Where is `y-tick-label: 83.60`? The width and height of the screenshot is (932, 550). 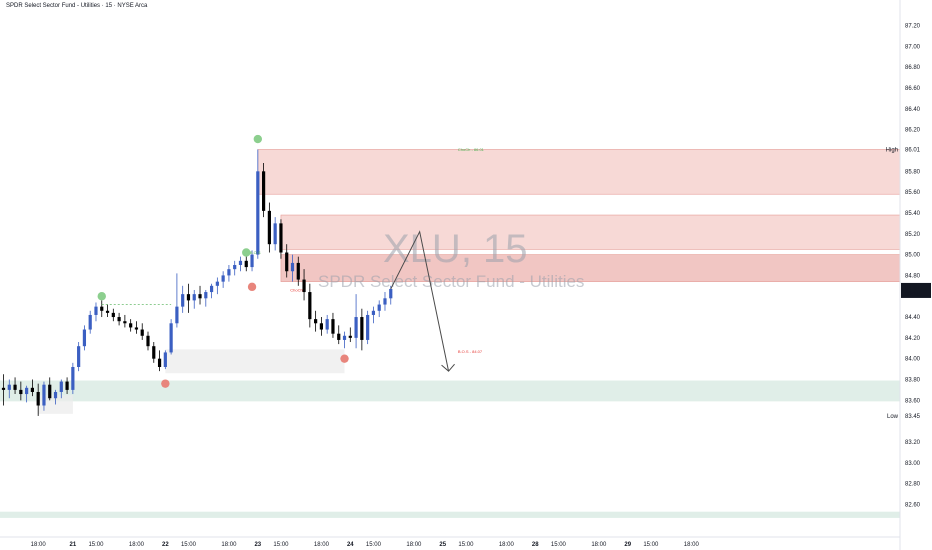 y-tick-label: 83.60 is located at coordinates (913, 401).